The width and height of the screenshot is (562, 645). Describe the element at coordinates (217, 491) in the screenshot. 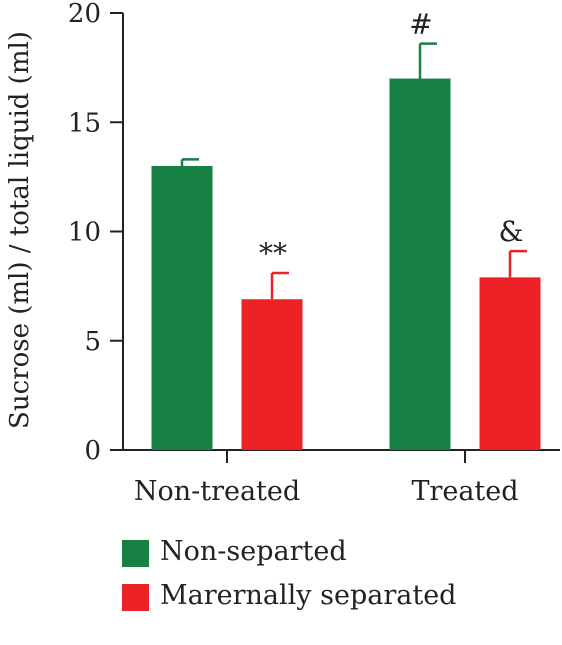

I see `x-tick-label-non-treated: Non-treated` at that location.